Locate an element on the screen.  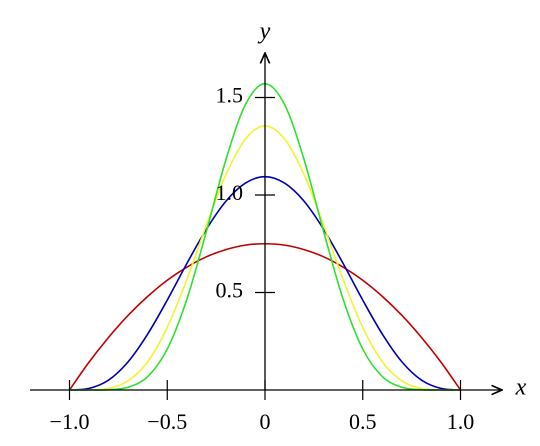
y-tick-label: 1.0 is located at coordinates (230, 192).